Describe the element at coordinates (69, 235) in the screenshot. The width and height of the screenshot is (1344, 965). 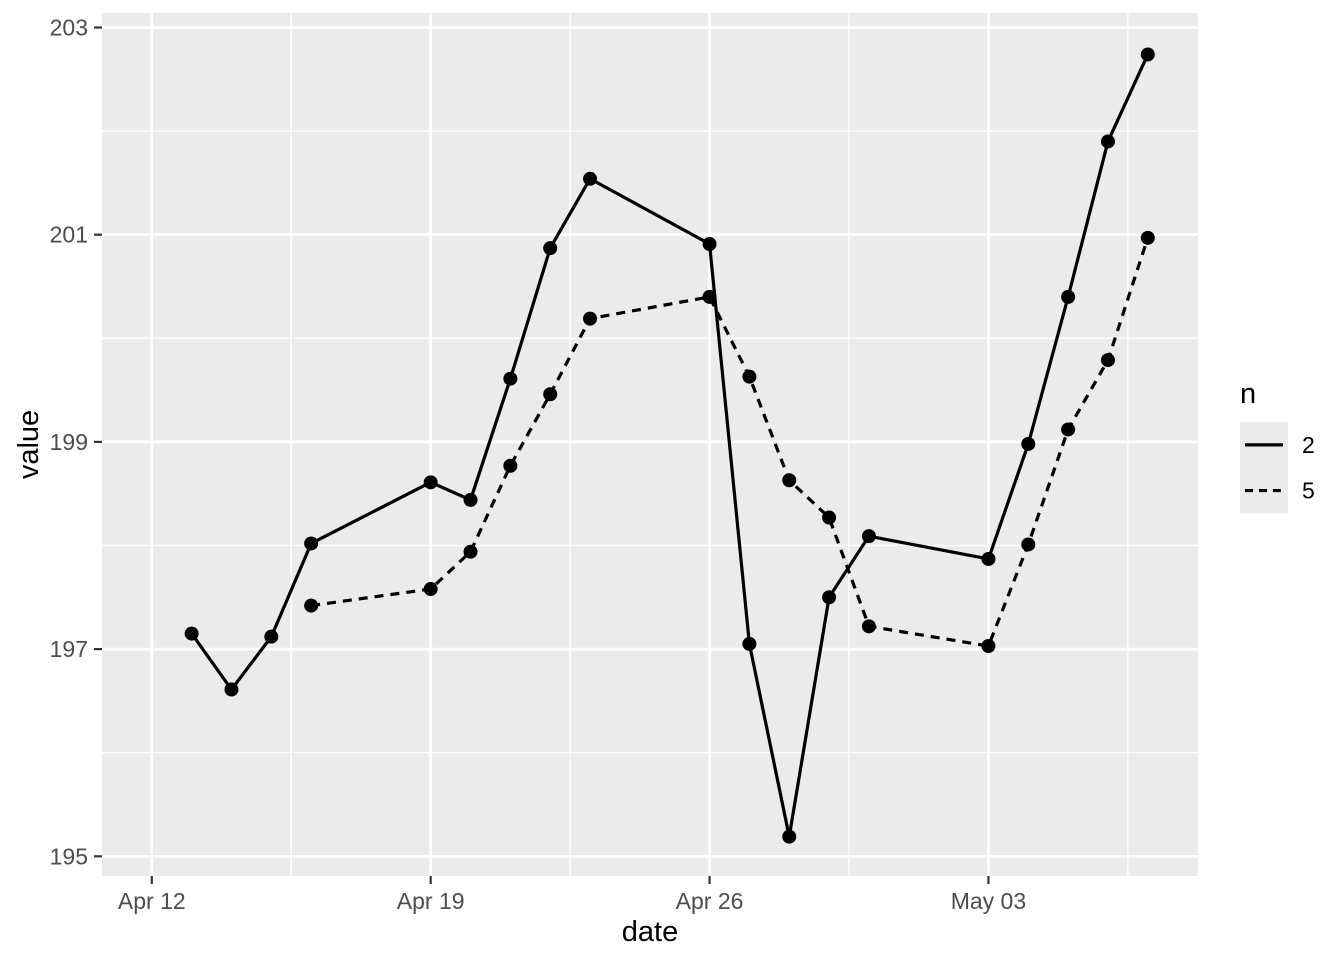
I see `y-tick-label: 201` at that location.